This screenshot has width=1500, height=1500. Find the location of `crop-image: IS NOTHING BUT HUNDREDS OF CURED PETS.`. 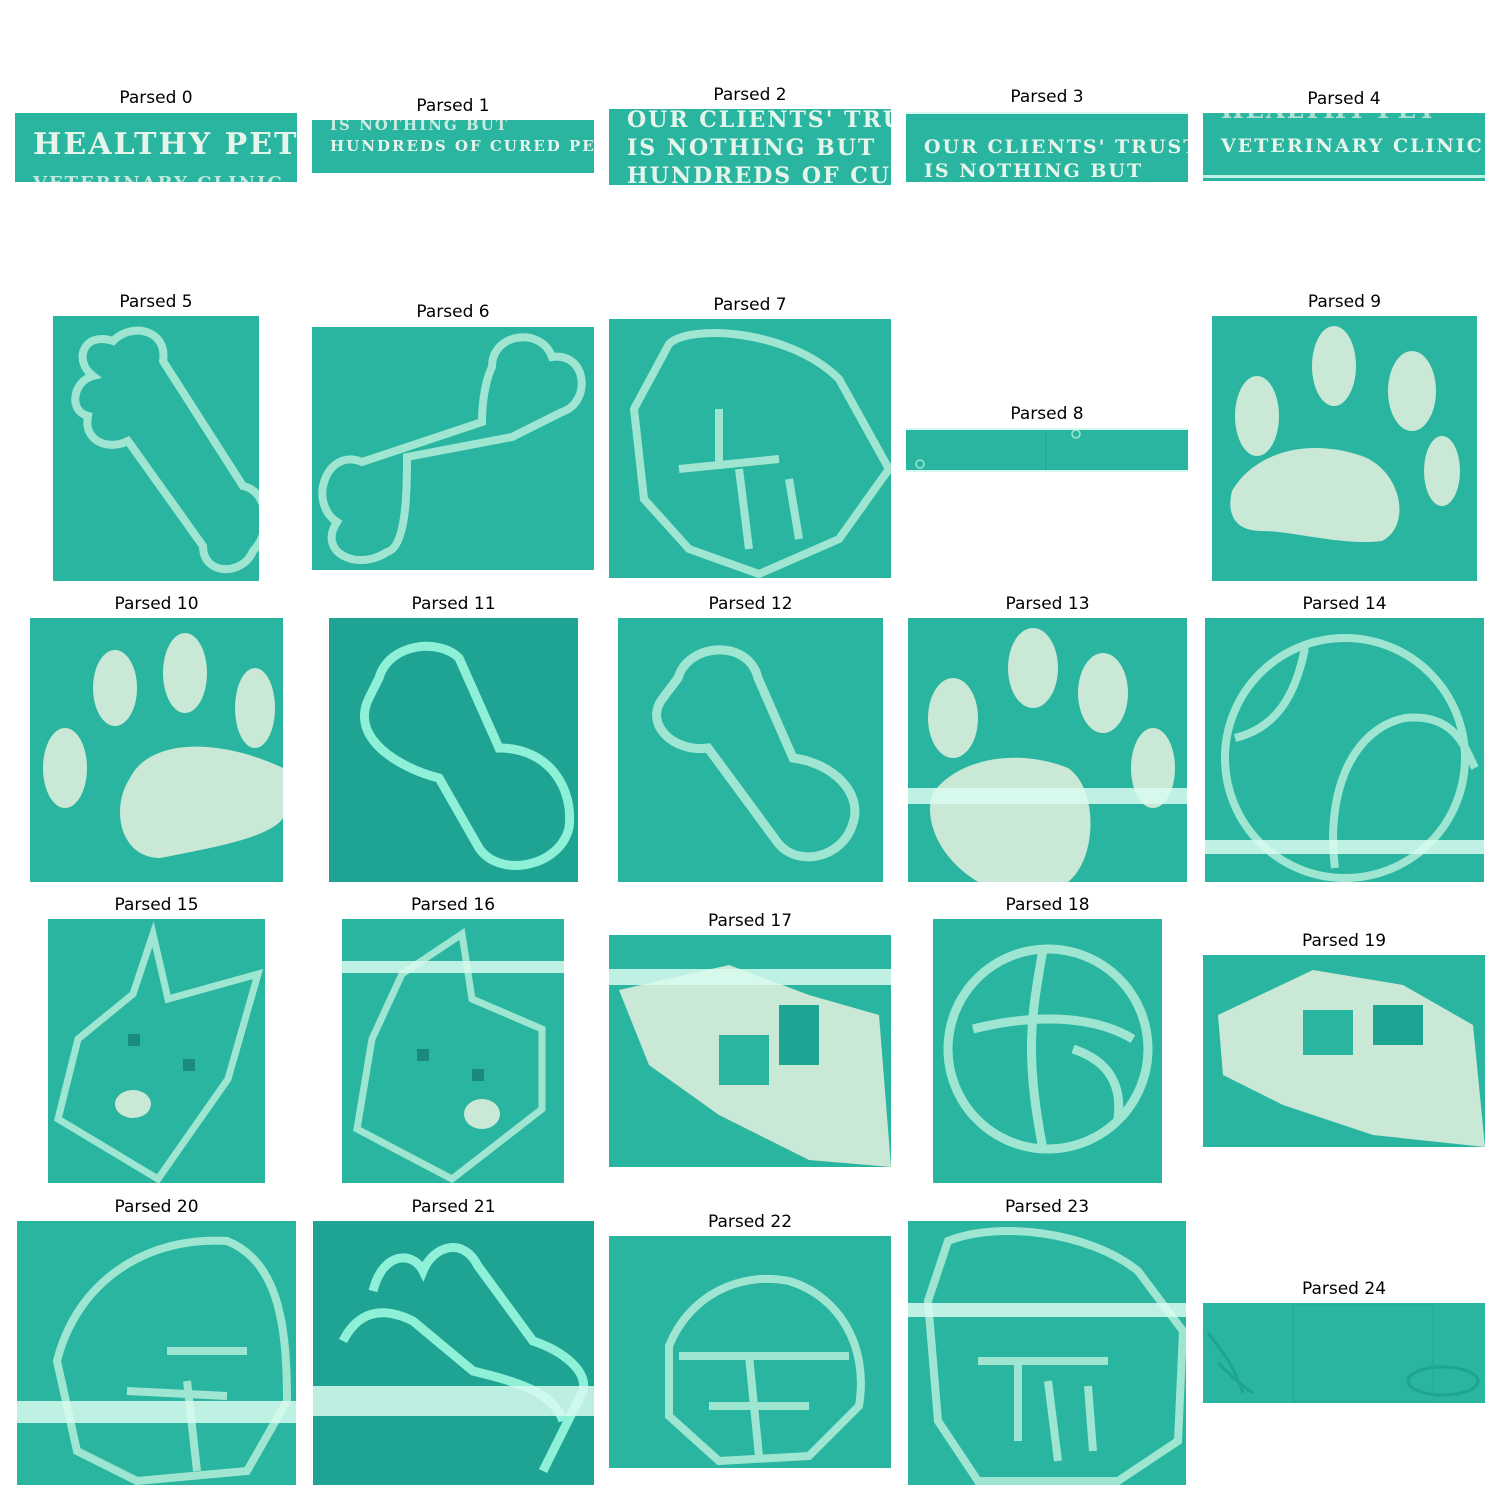

crop-image: IS NOTHING BUT HUNDREDS OF CURED PETS. is located at coordinates (453, 146).